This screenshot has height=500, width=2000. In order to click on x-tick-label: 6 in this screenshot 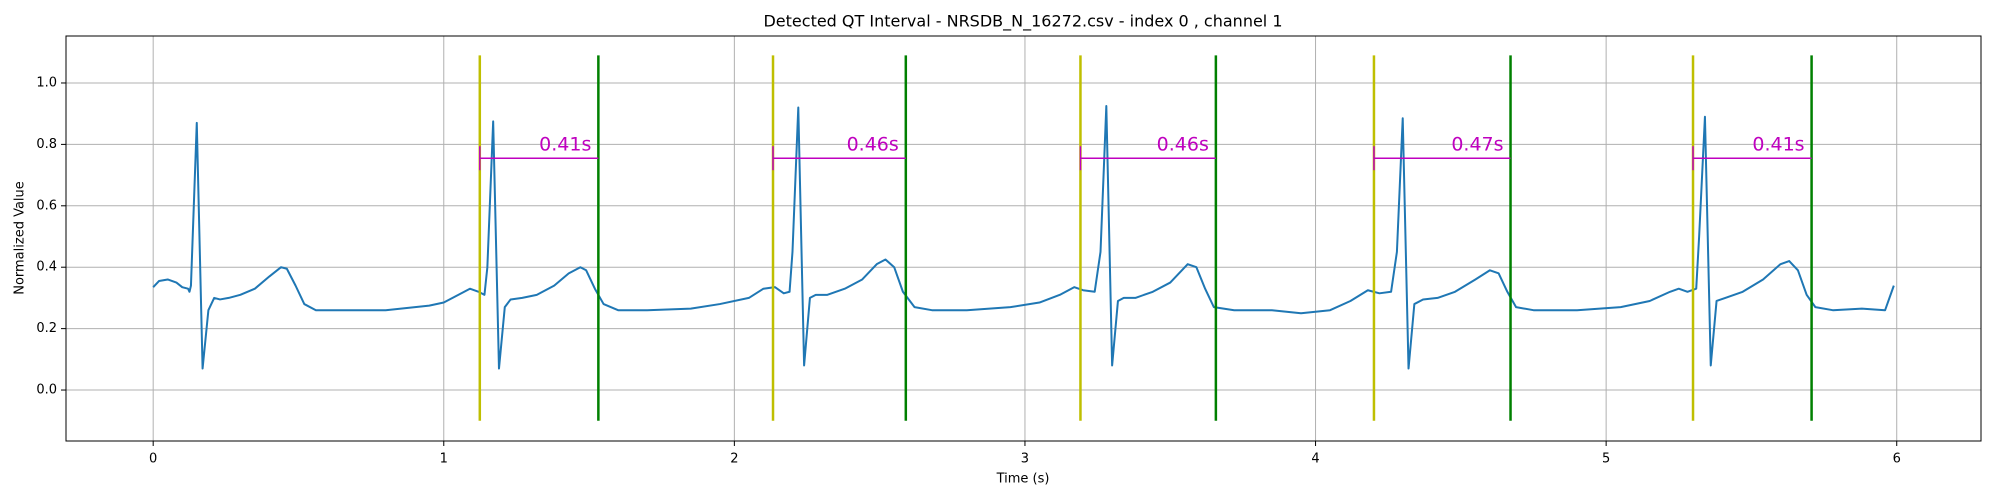, I will do `click(1897, 459)`.